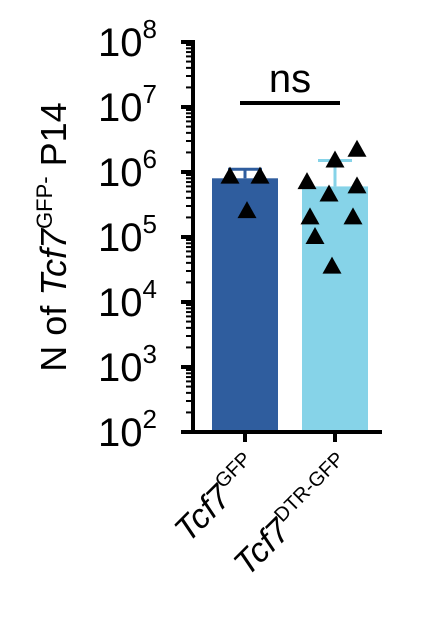  I want to click on y-tick-label-4: 10⁵, so click(127, 234).